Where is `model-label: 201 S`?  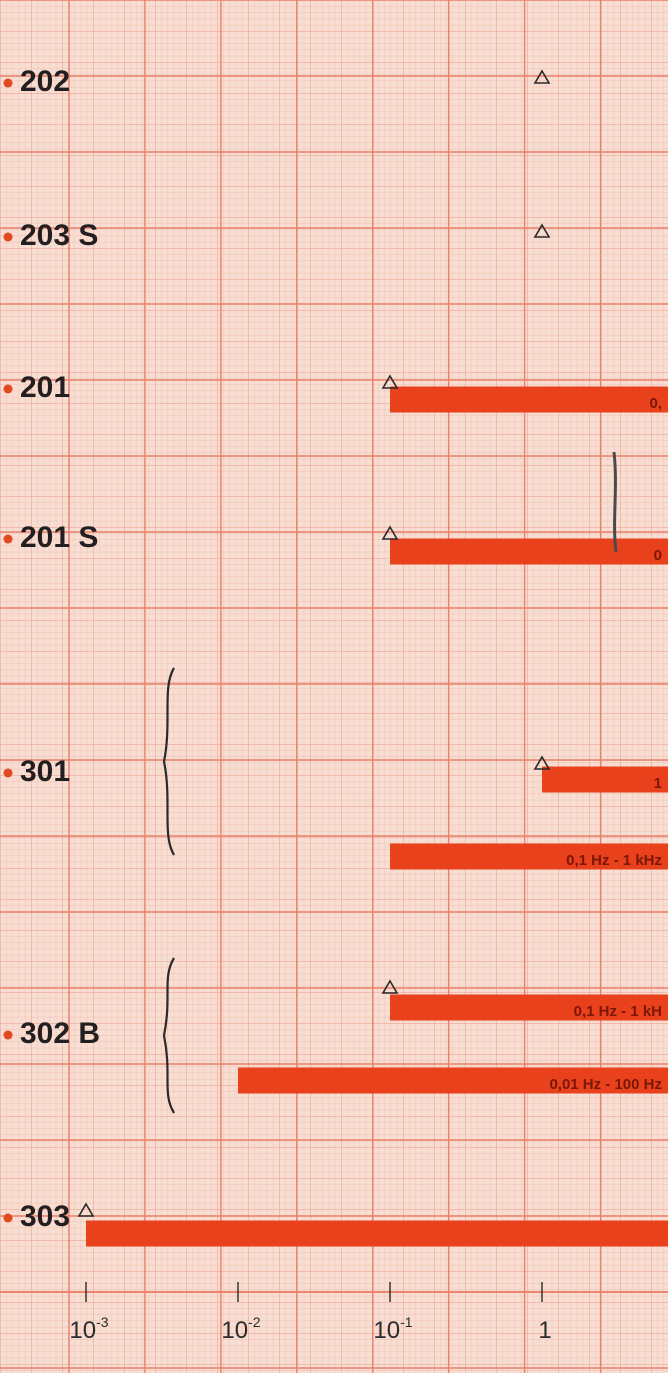 model-label: 201 S is located at coordinates (59, 537).